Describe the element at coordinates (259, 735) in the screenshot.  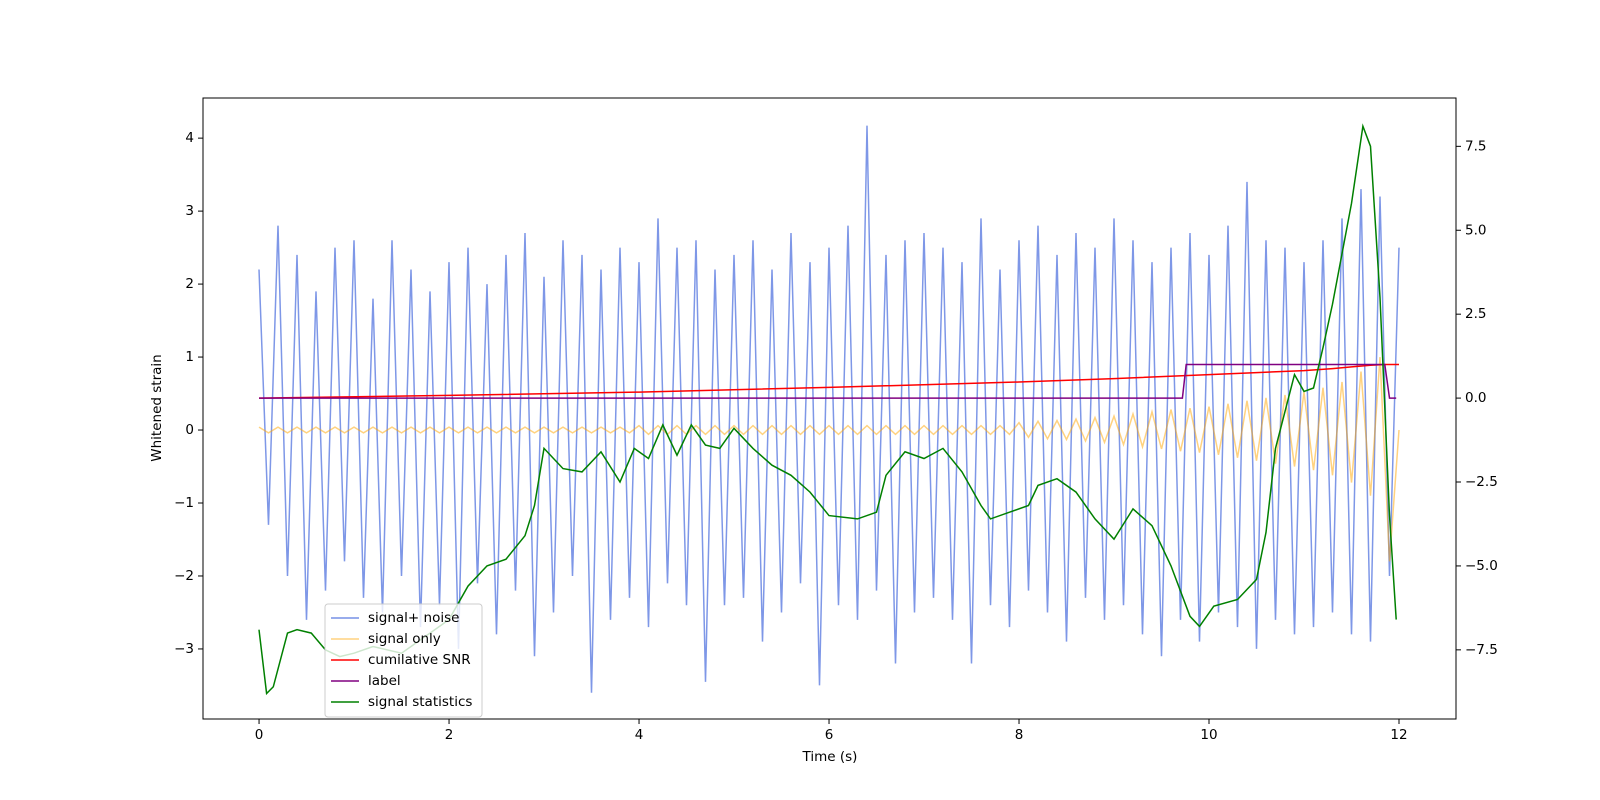
I see `x-tick-label: 0` at that location.